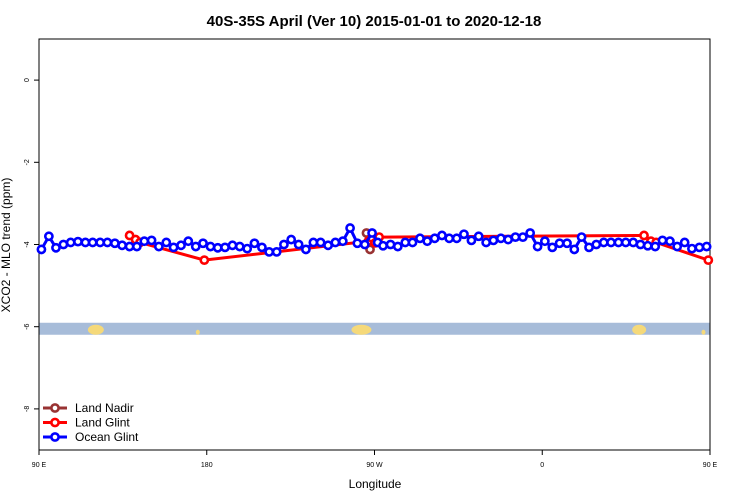  Describe the element at coordinates (27, 80) in the screenshot. I see `y-tick-label: 0` at that location.